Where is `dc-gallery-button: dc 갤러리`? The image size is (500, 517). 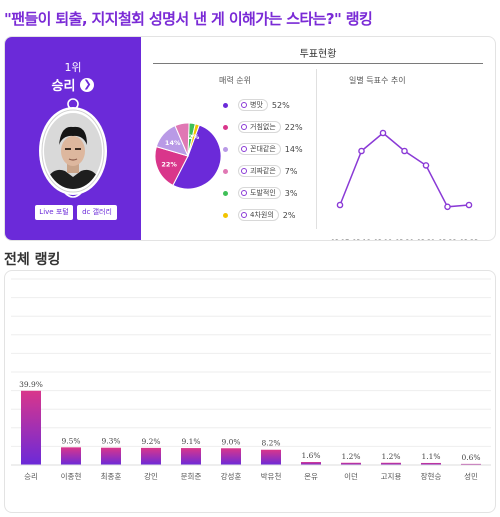 dc-gallery-button: dc 갤러리 is located at coordinates (97, 212).